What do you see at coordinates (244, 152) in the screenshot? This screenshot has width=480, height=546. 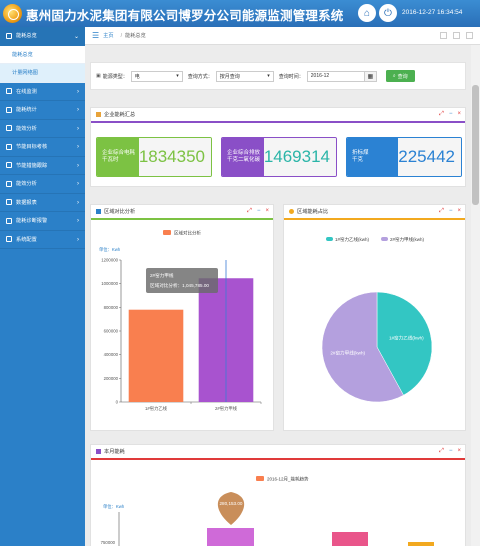 I see `kpi-label-line1: 企业综合排放` at bounding box center [244, 152].